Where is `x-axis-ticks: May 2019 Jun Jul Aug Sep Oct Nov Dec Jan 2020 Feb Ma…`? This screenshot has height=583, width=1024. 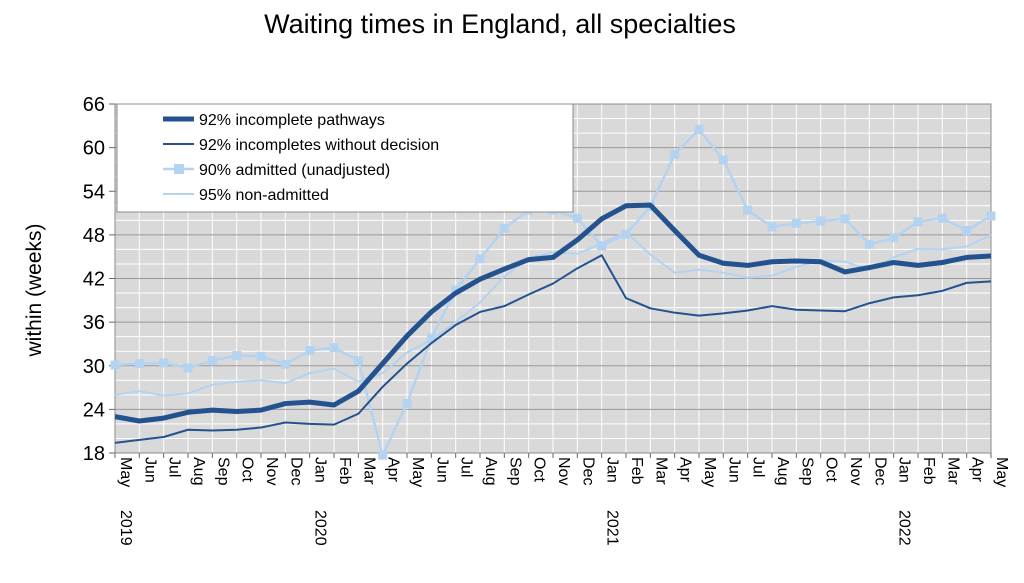
x-axis-ticks: May 2019 Jun Jul Aug Sep Oct Nov Dec Jan 2020 Feb Ma… is located at coordinates (562, 499).